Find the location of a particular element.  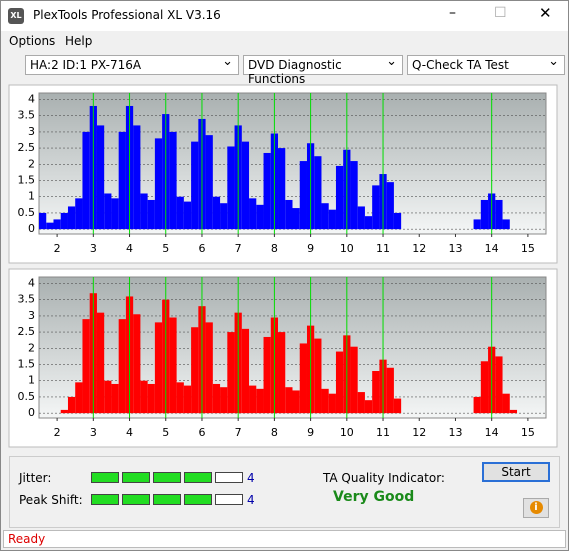

x-tick-label: 8 is located at coordinates (274, 432).